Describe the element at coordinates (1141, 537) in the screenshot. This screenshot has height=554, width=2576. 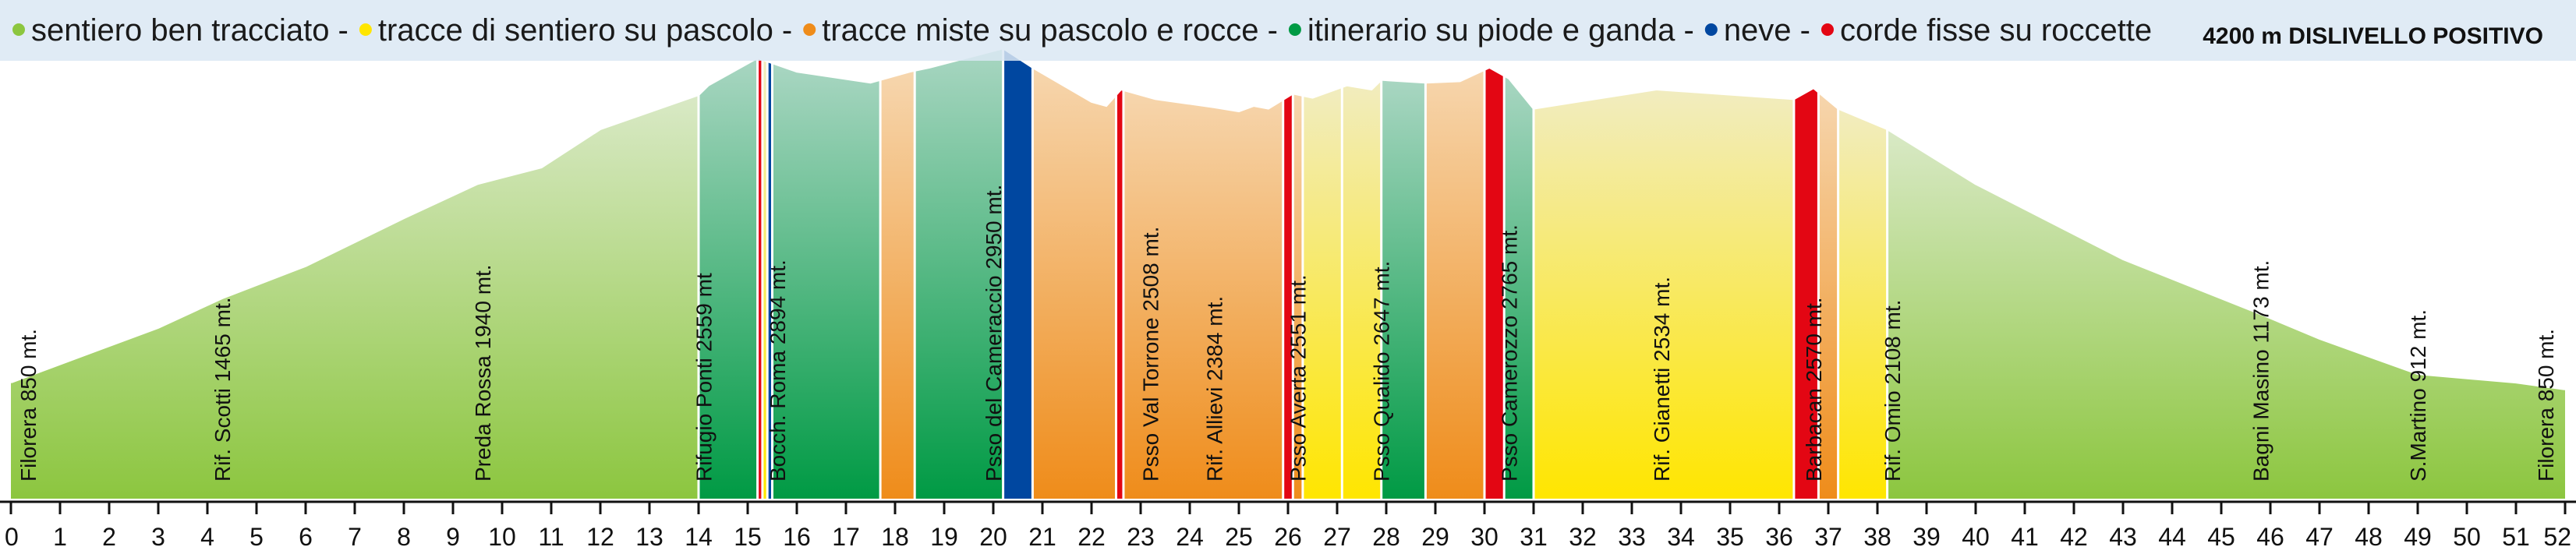
I see `x-tick-label: 23` at that location.